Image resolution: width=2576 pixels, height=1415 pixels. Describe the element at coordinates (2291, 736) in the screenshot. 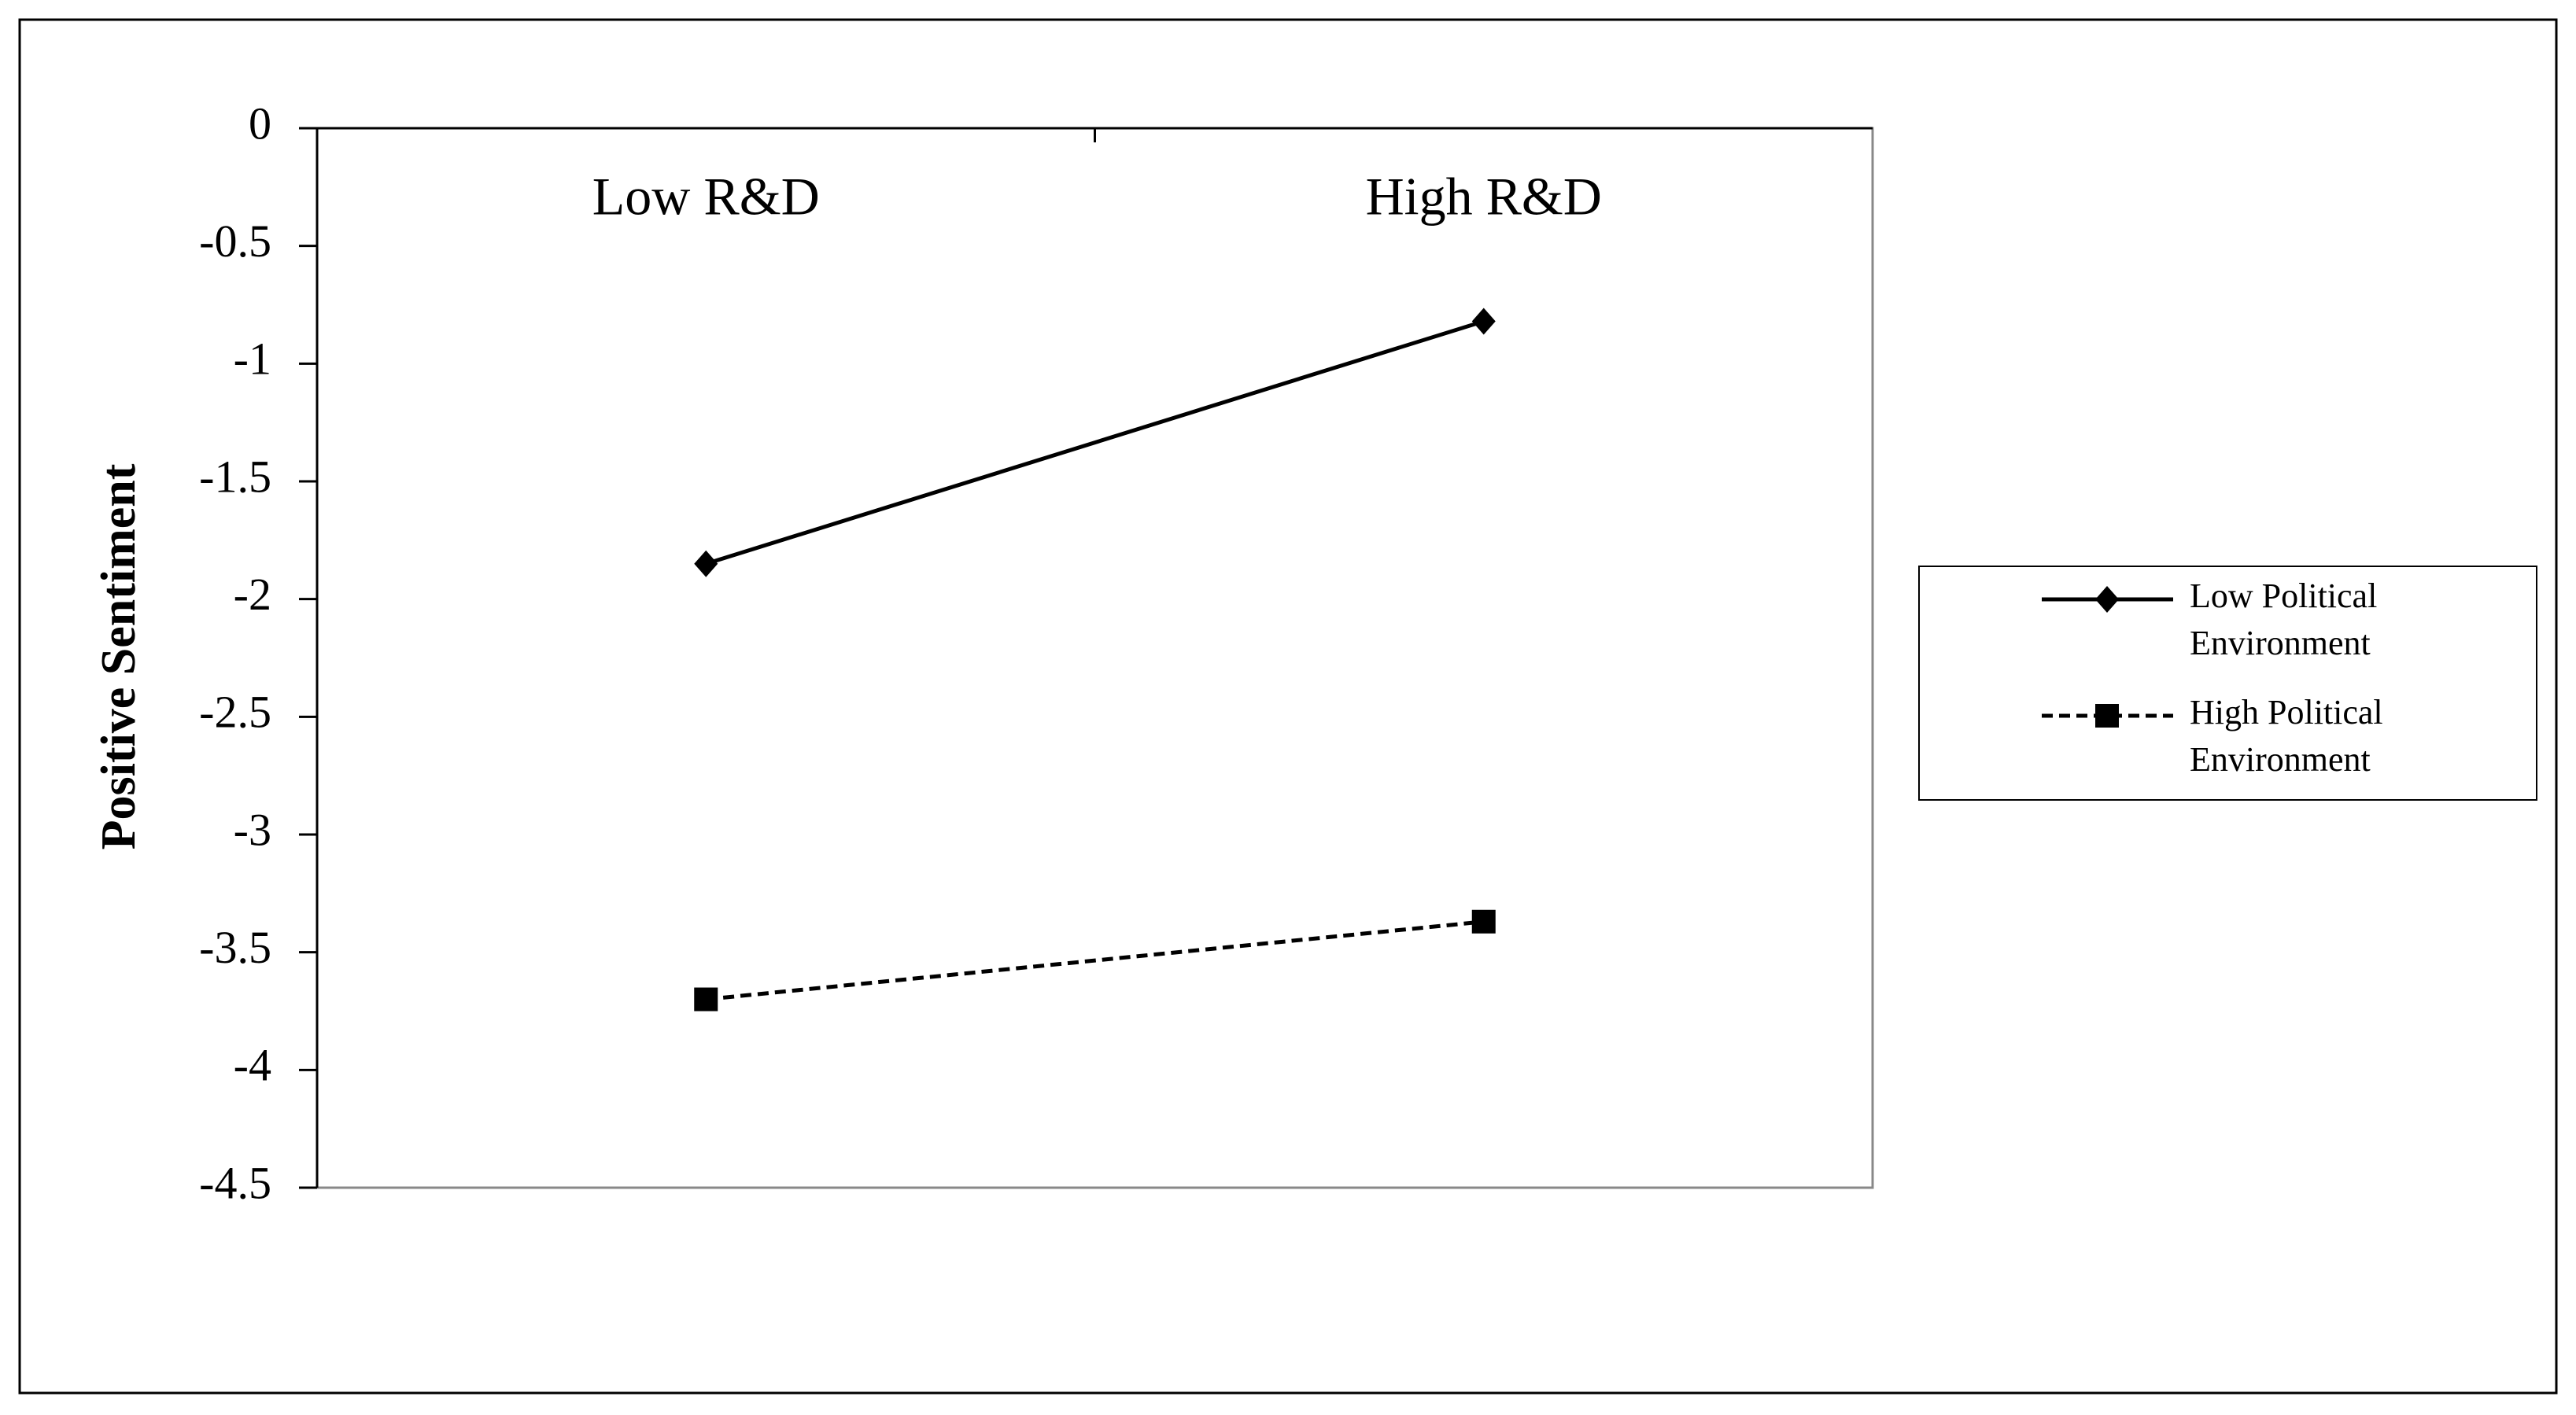

I see `legend-label: High Political Environment` at that location.